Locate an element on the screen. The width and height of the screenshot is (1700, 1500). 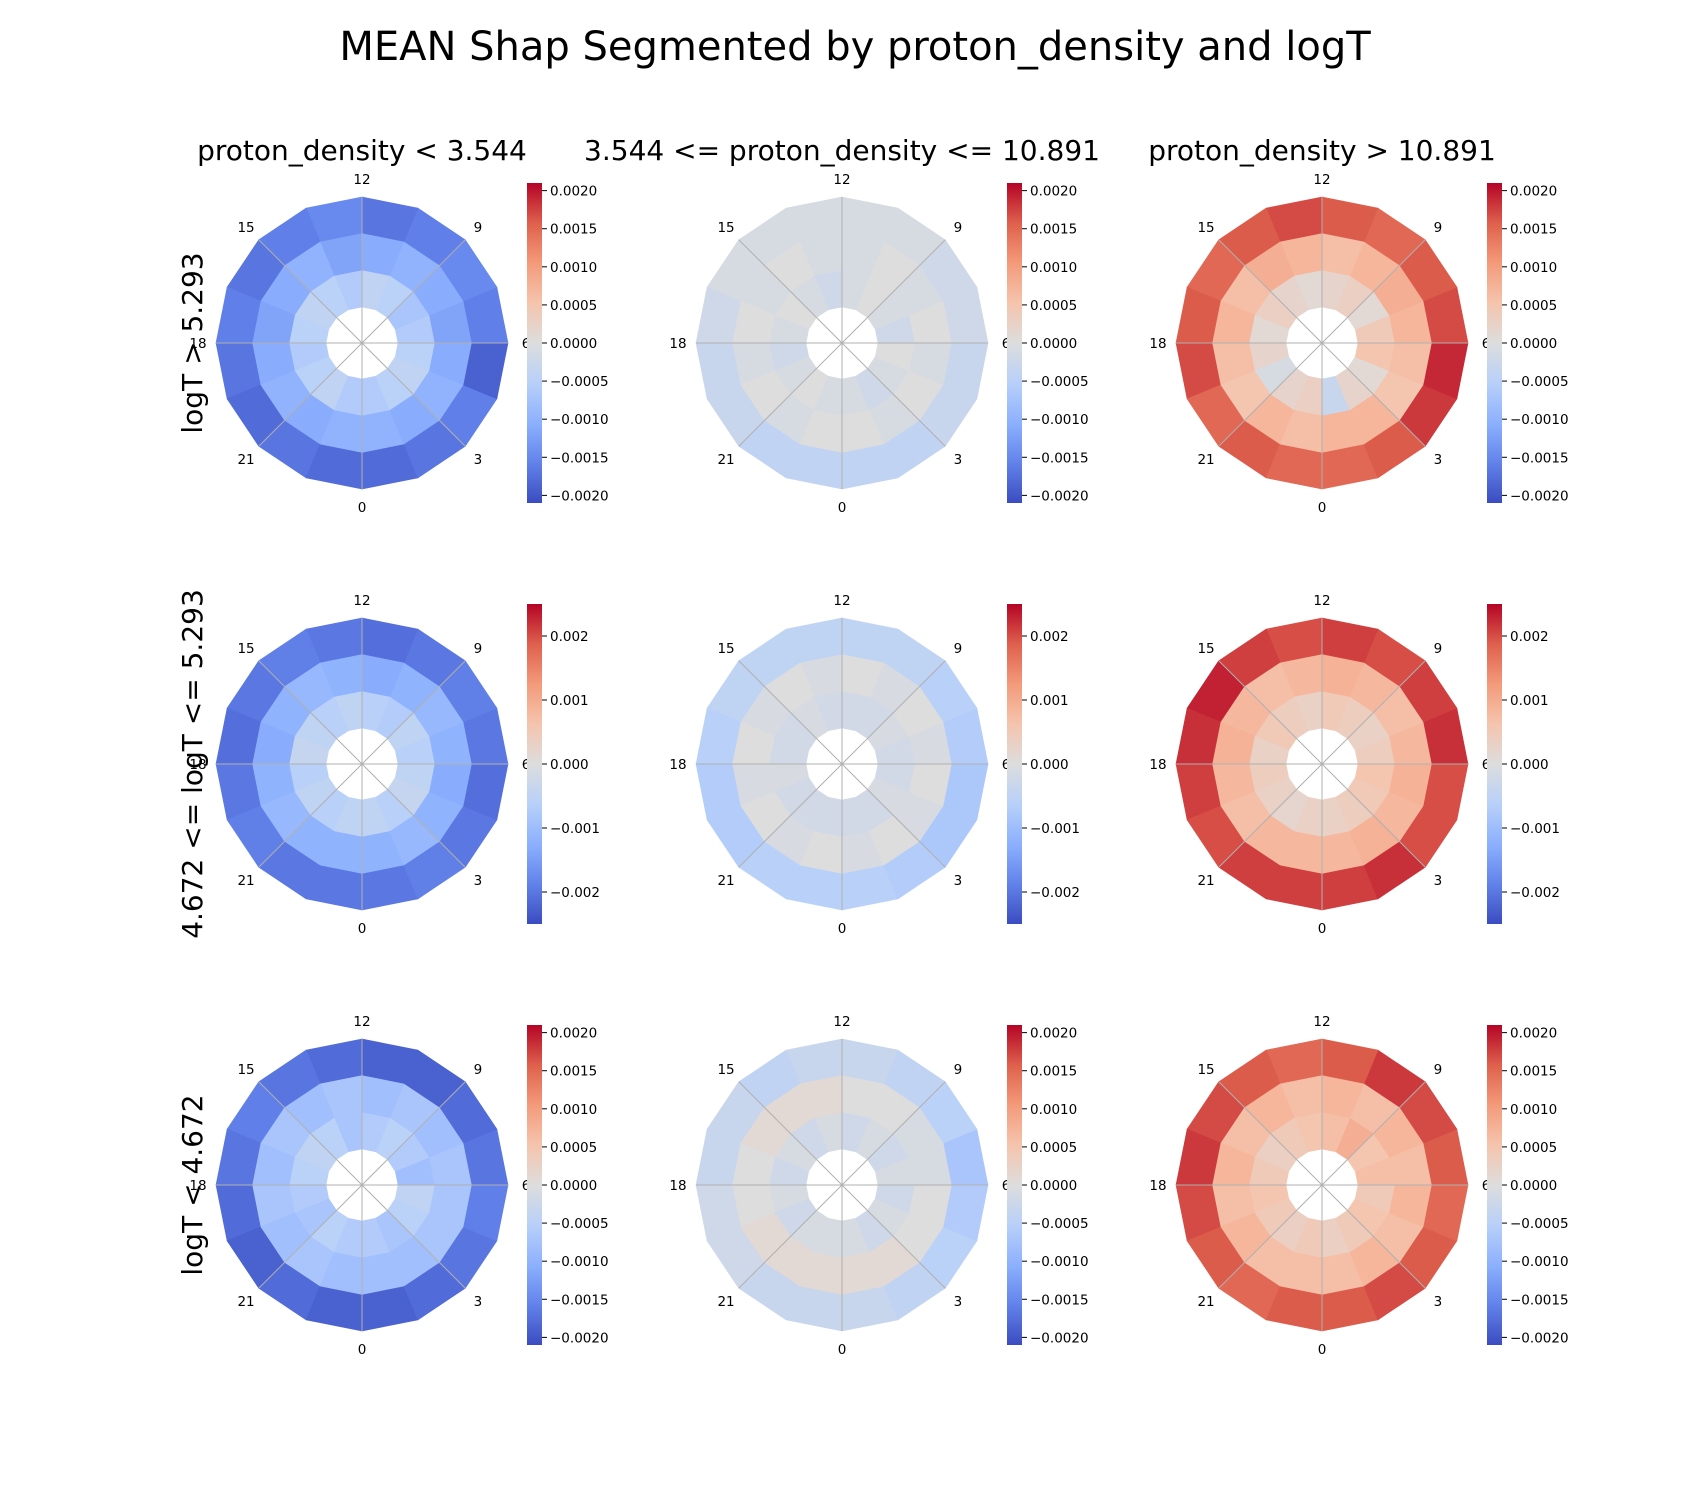
hour-label: 15 is located at coordinates (245, 1070).